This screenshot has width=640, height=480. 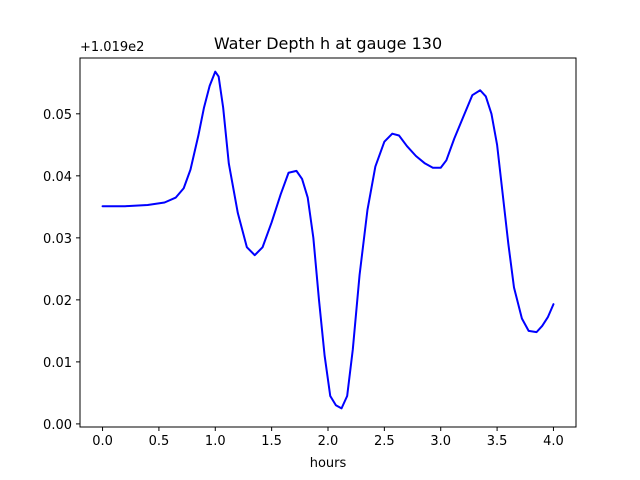 I want to click on x-axis-label: hours, so click(x=328, y=463).